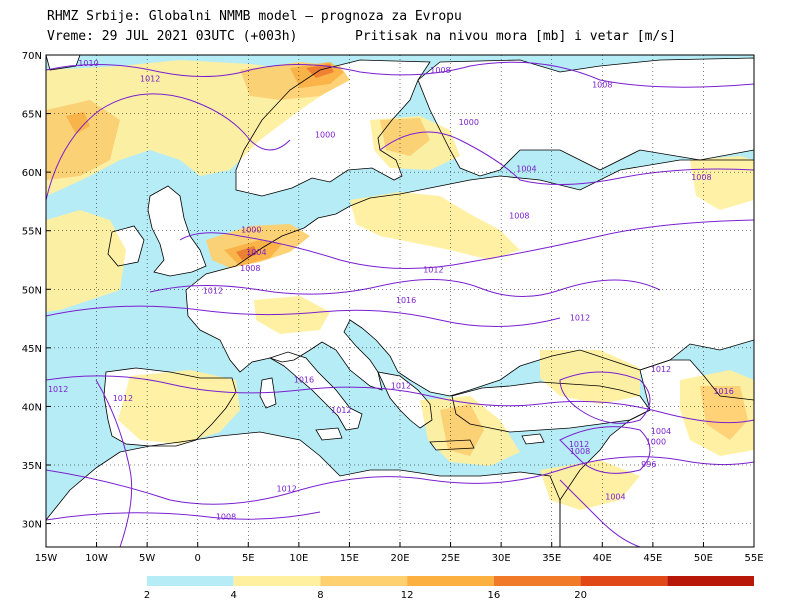 This screenshot has height=600, width=800. Describe the element at coordinates (602, 558) in the screenshot. I see `lon-tick-label: 40E` at that location.